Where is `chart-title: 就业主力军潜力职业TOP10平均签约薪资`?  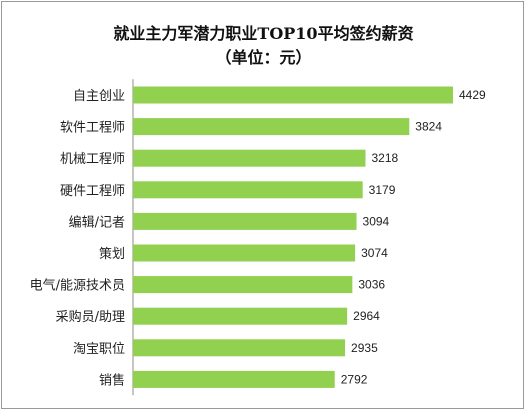 chart-title: 就业主力军潜力职业TOP10平均签约薪资 is located at coordinates (263, 33).